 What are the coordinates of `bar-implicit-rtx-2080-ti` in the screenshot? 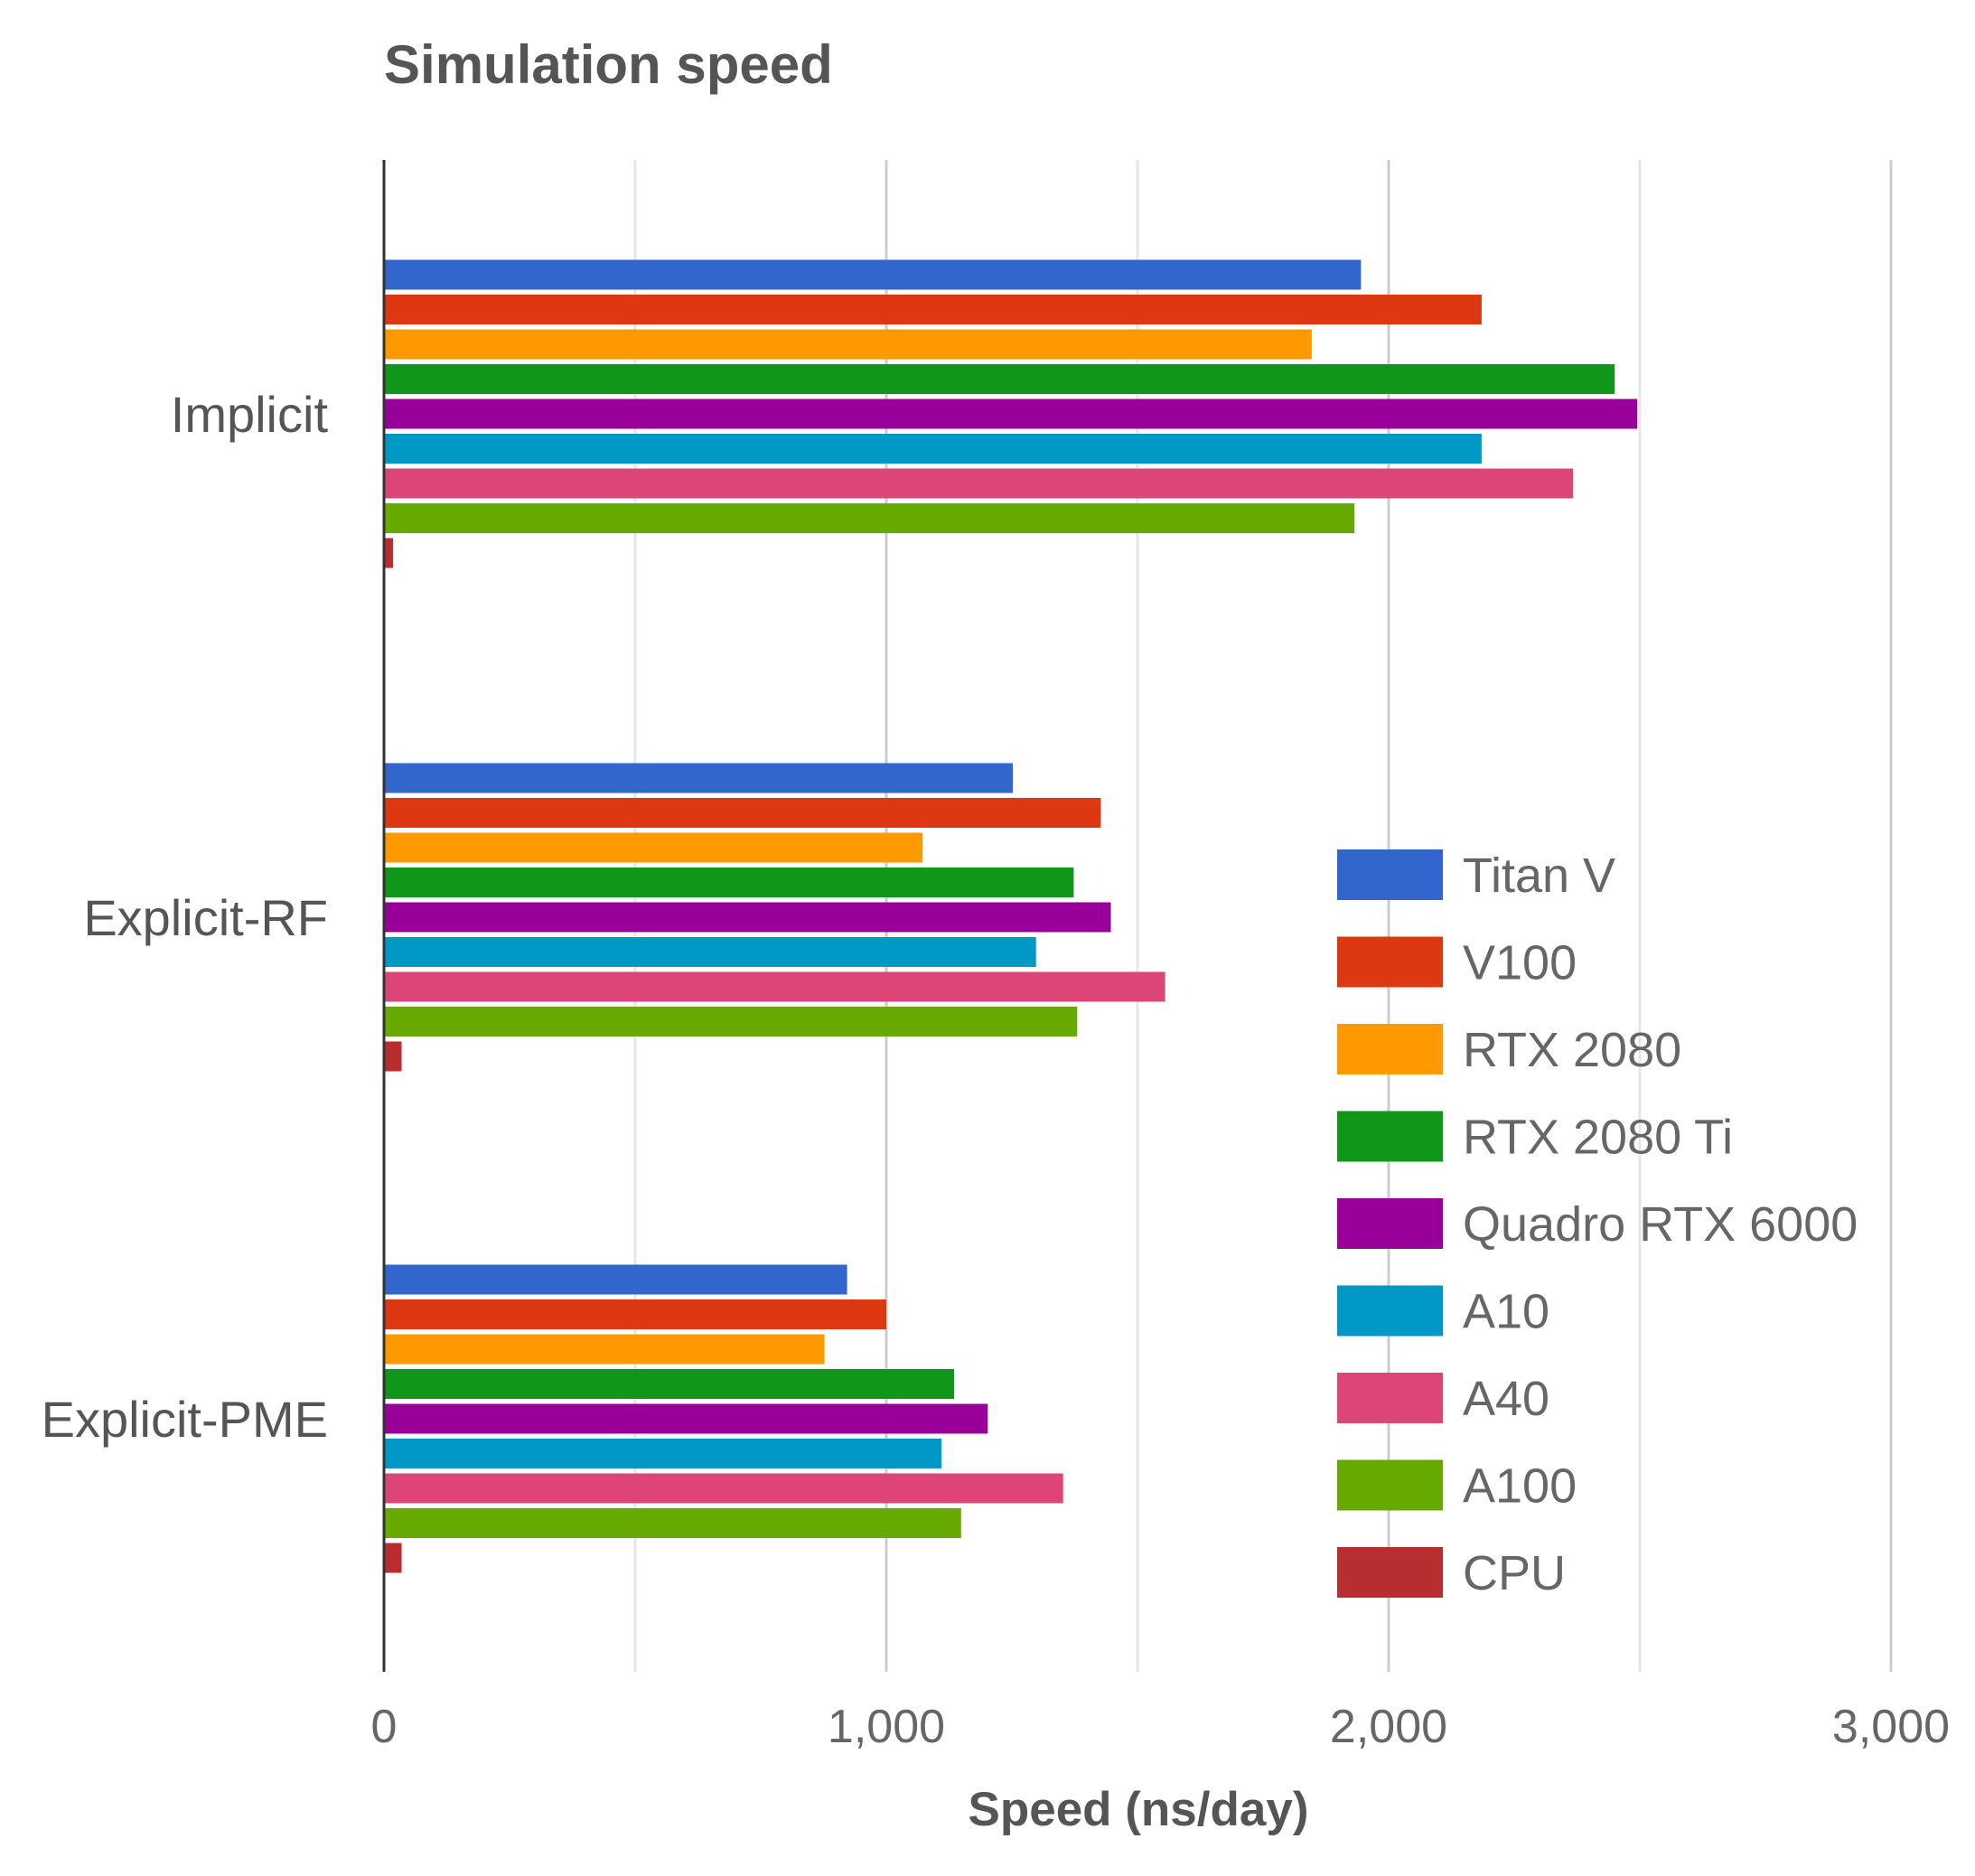 It's located at (999, 379).